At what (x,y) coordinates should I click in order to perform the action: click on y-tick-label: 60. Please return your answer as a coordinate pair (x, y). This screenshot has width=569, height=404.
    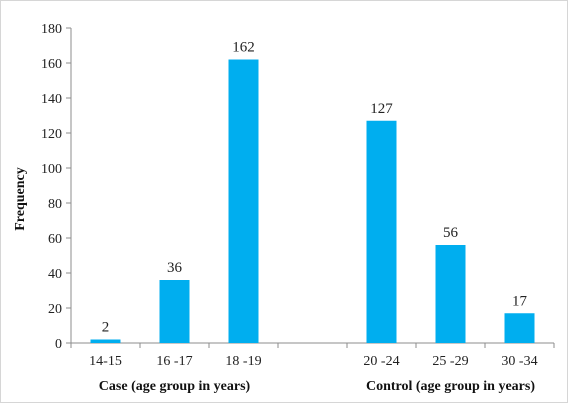
    Looking at the image, I should click on (55, 239).